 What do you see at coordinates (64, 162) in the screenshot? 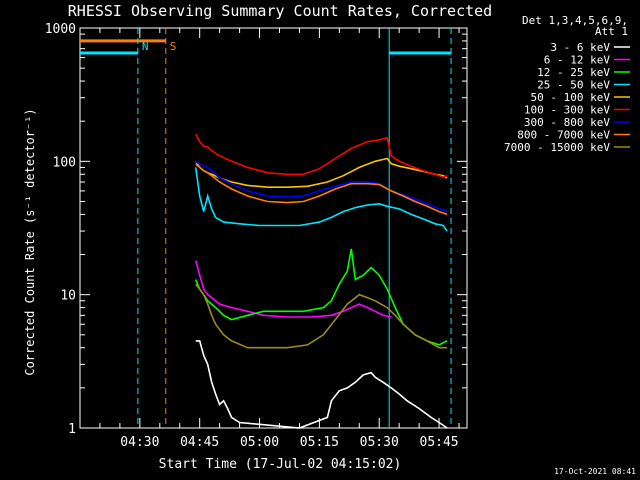
I see `y-tick-label: 100` at bounding box center [64, 162].